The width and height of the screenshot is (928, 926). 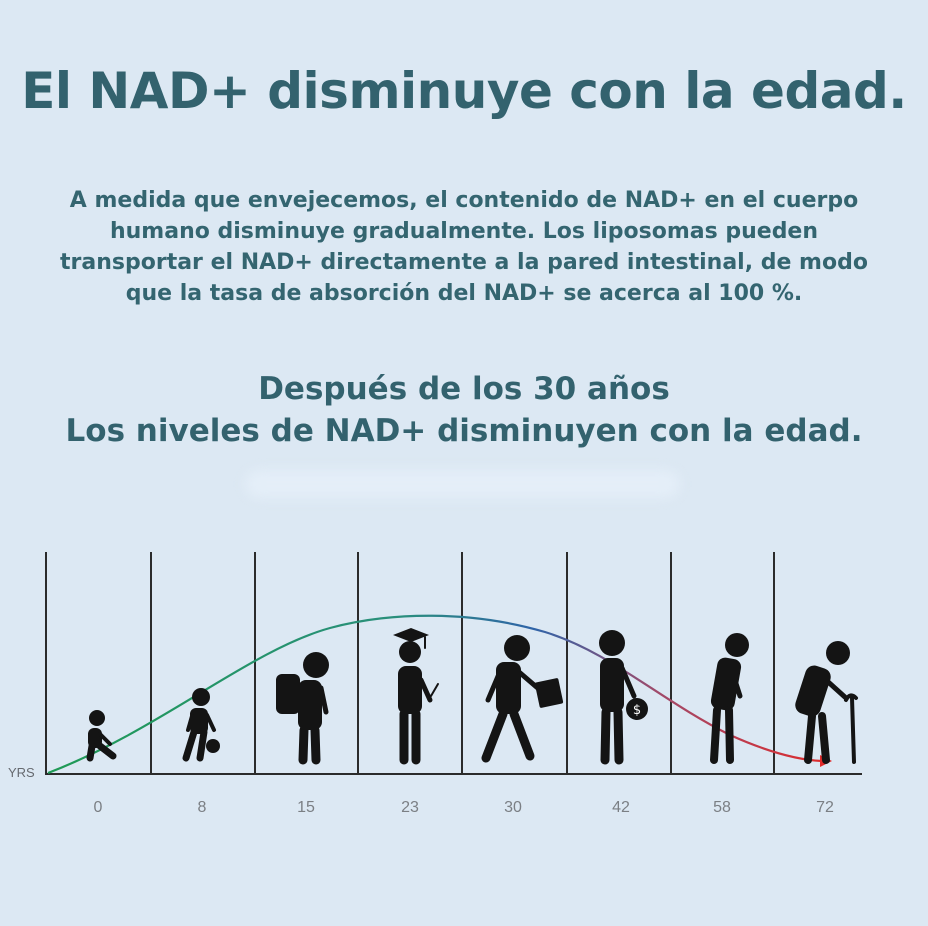 I want to click on subheading-line-1: Después de los 30 años, so click(x=464, y=389).